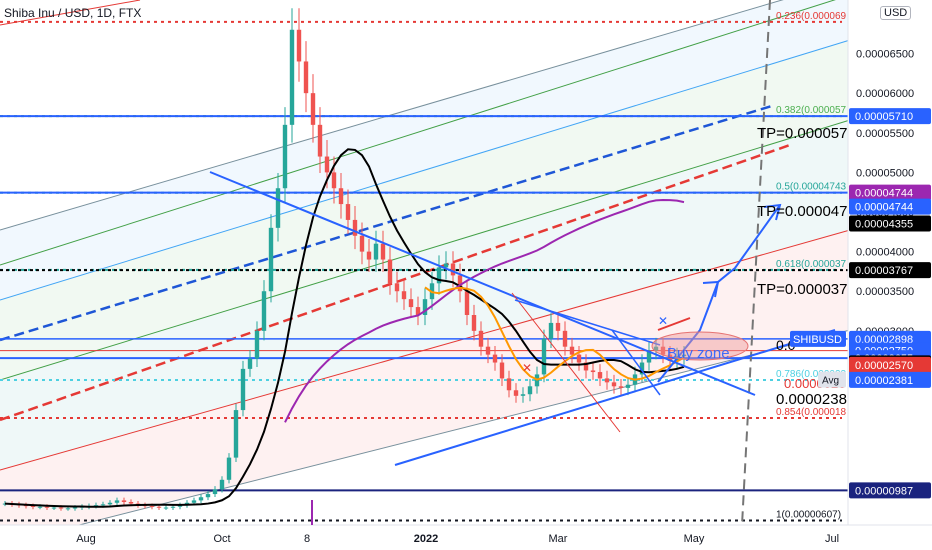  I want to click on chart-title: Shiba Inu / USD, 1D, FTX, so click(73, 13).